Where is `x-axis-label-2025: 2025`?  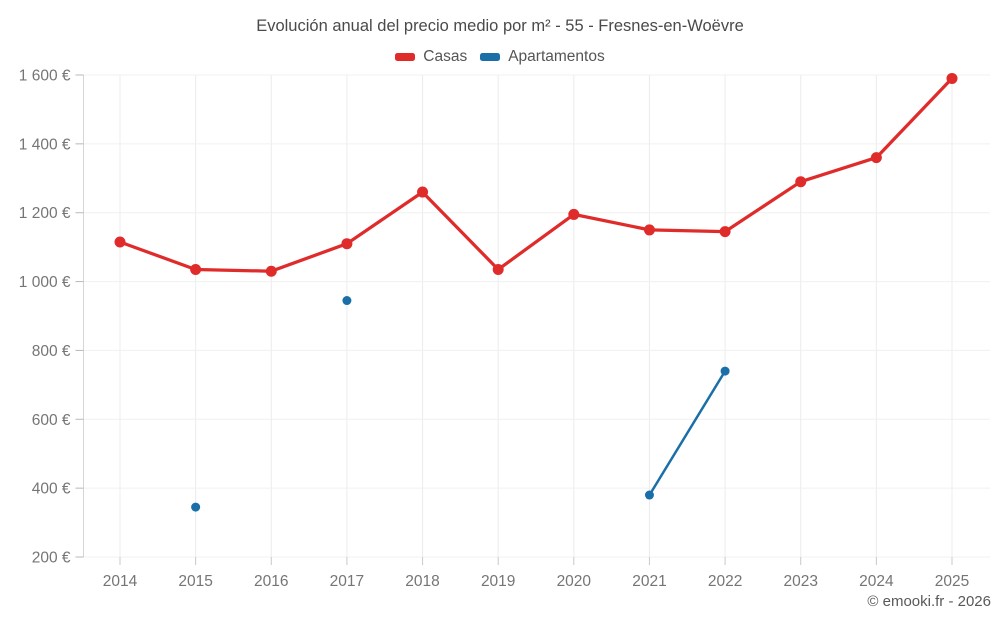 x-axis-label-2025: 2025 is located at coordinates (952, 581).